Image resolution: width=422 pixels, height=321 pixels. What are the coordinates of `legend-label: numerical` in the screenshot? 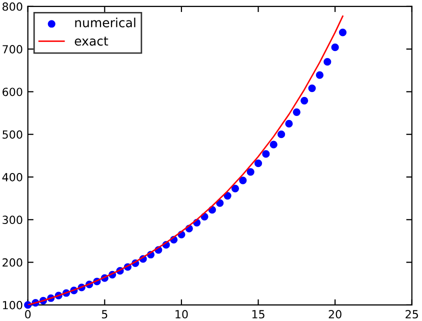 It's located at (105, 23).